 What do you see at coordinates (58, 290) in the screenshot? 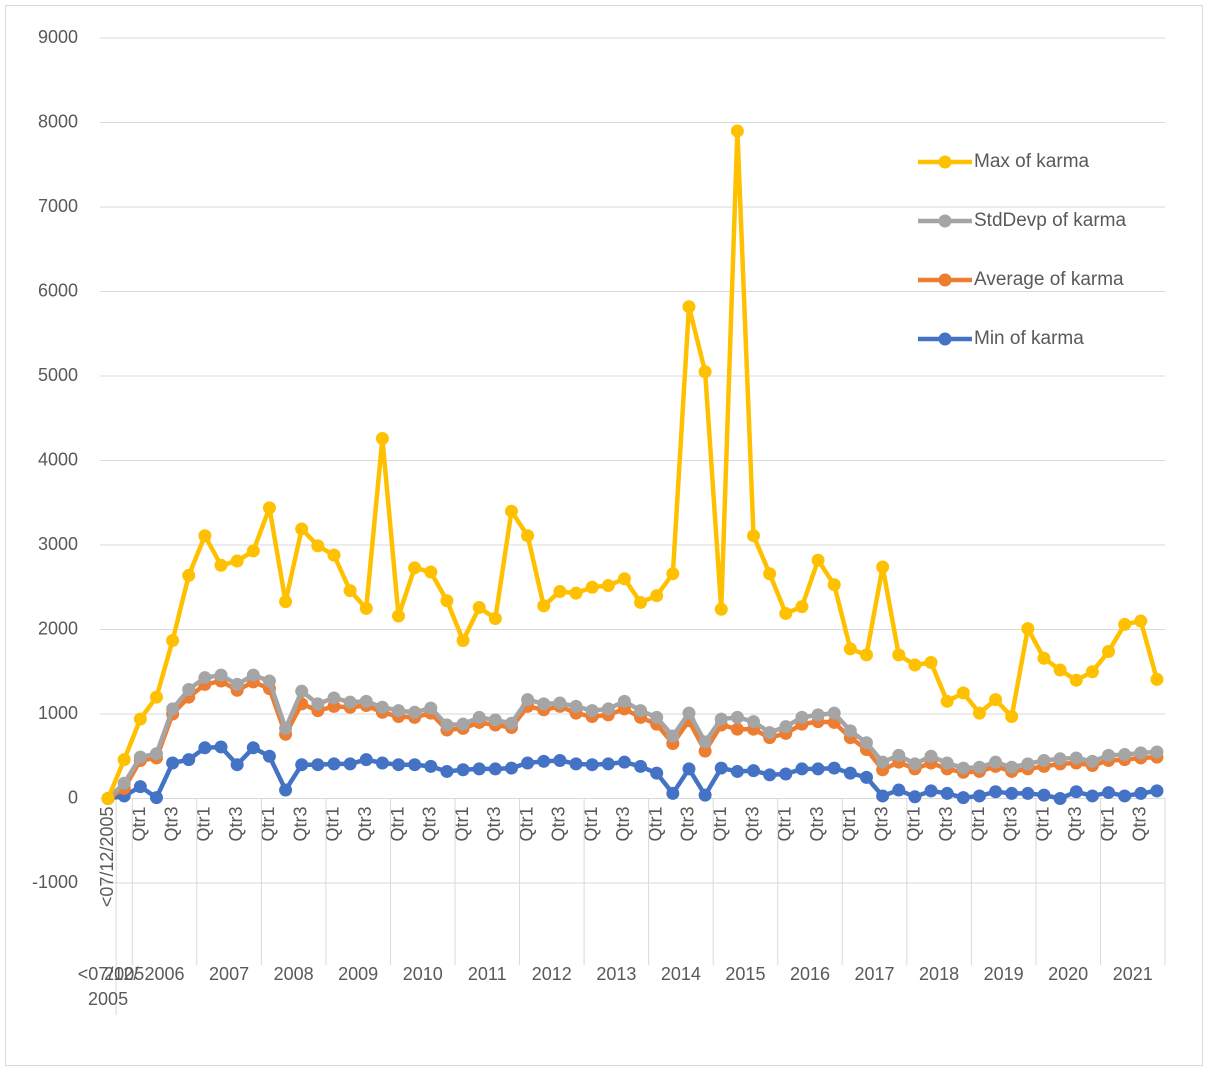
I see `y-tick-label: 6000` at bounding box center [58, 290].